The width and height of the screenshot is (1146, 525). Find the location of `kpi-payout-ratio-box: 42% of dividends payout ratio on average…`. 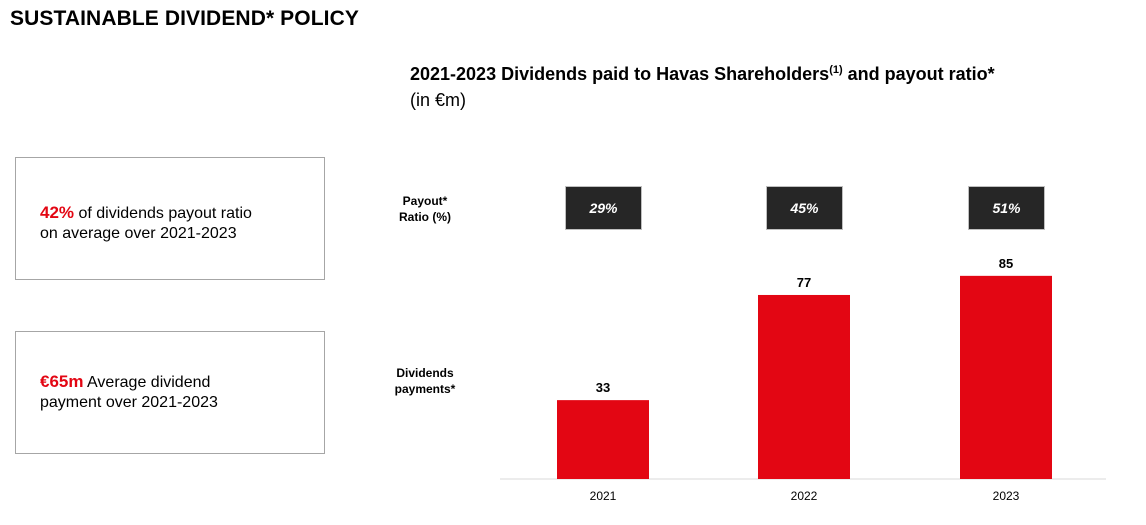

kpi-payout-ratio-box: 42% of dividends payout ratio on average… is located at coordinates (170, 218).